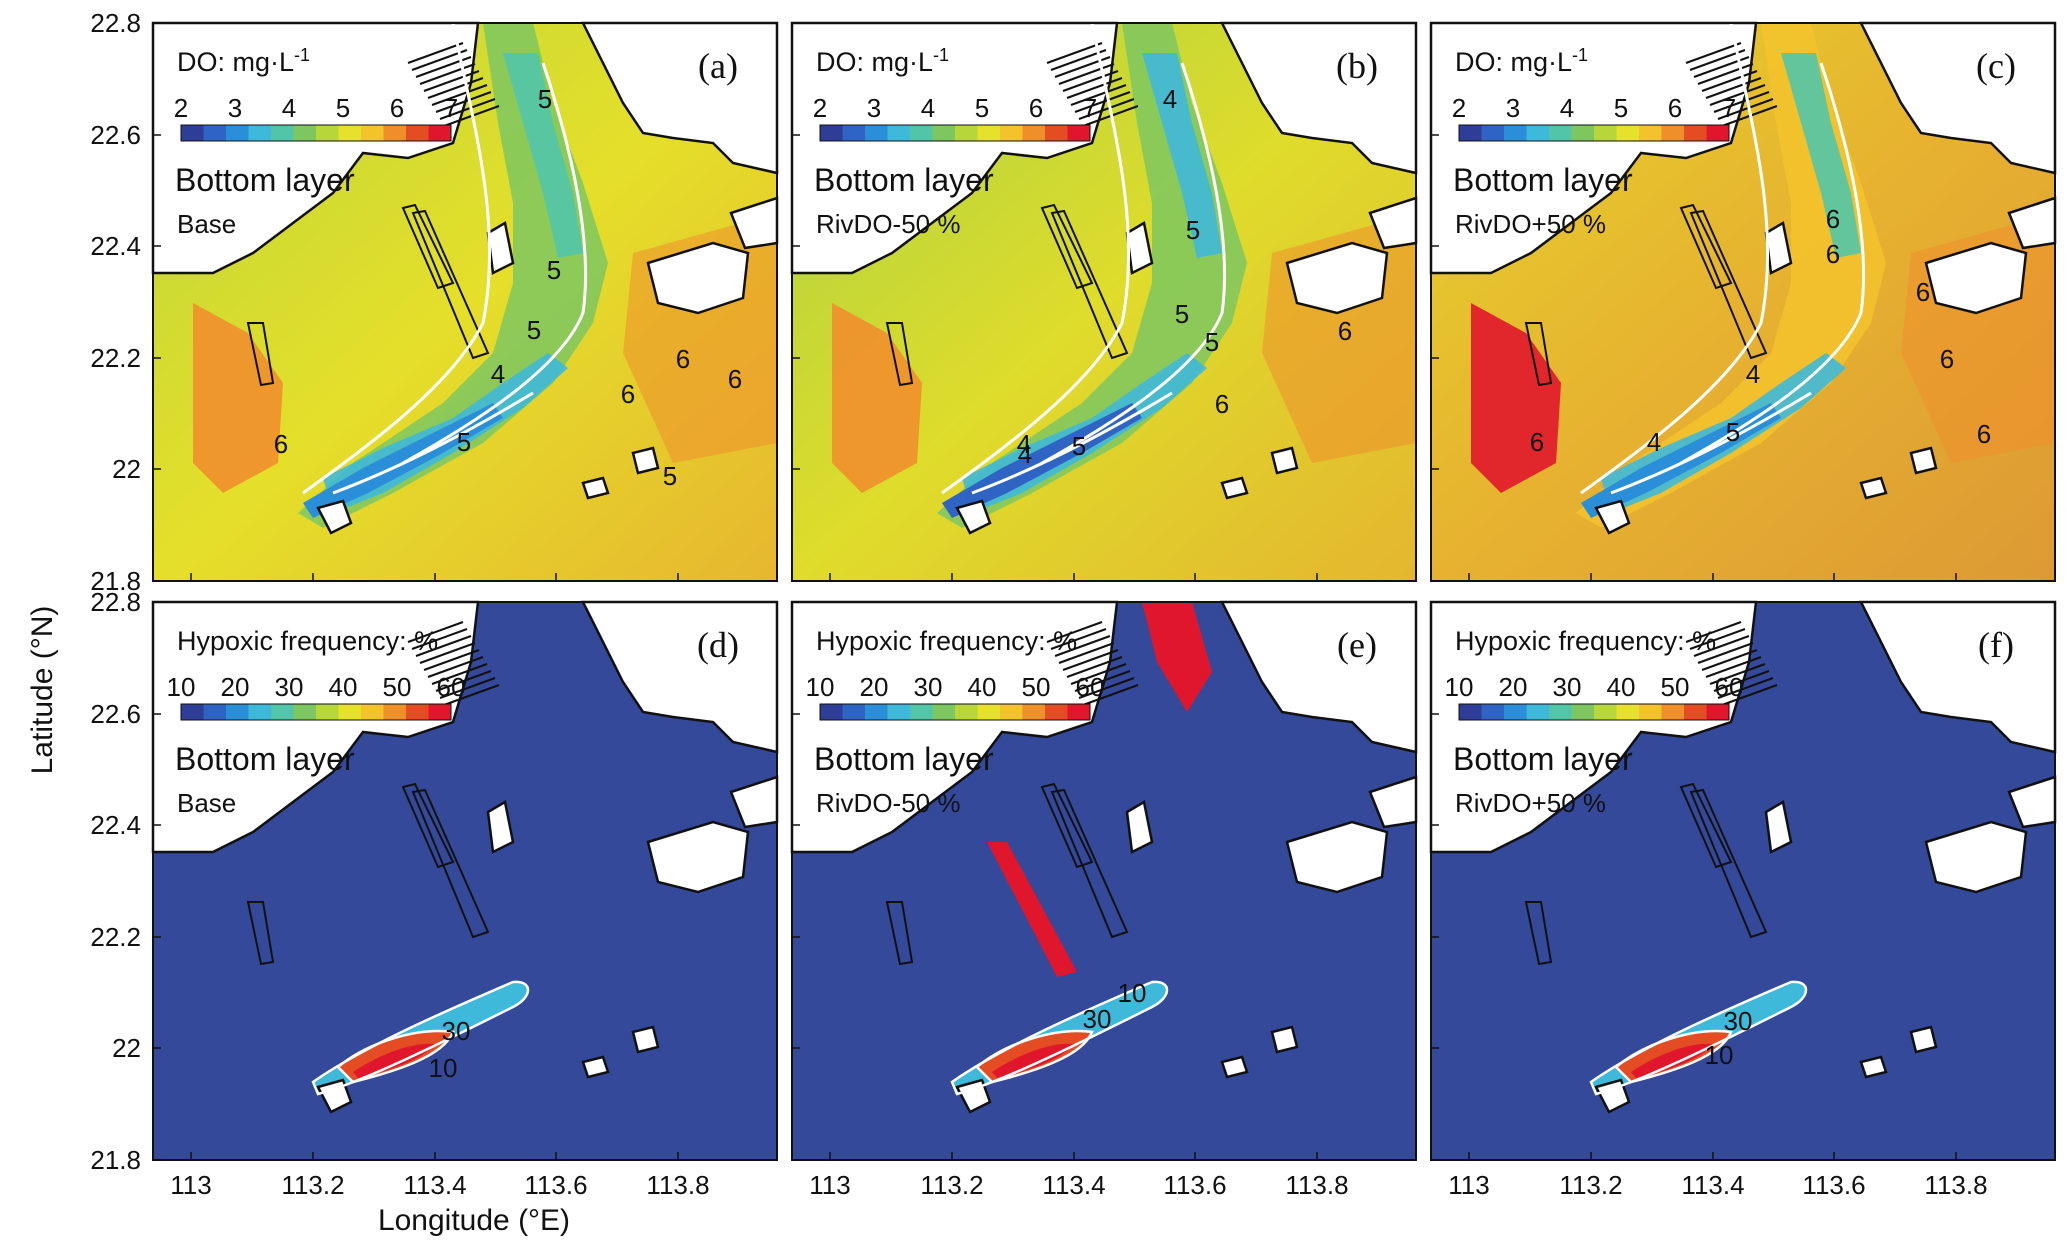 Image resolution: width=2067 pixels, height=1258 pixels. What do you see at coordinates (1753, 374) in the screenshot?
I see `contour-value-label: 4` at bounding box center [1753, 374].